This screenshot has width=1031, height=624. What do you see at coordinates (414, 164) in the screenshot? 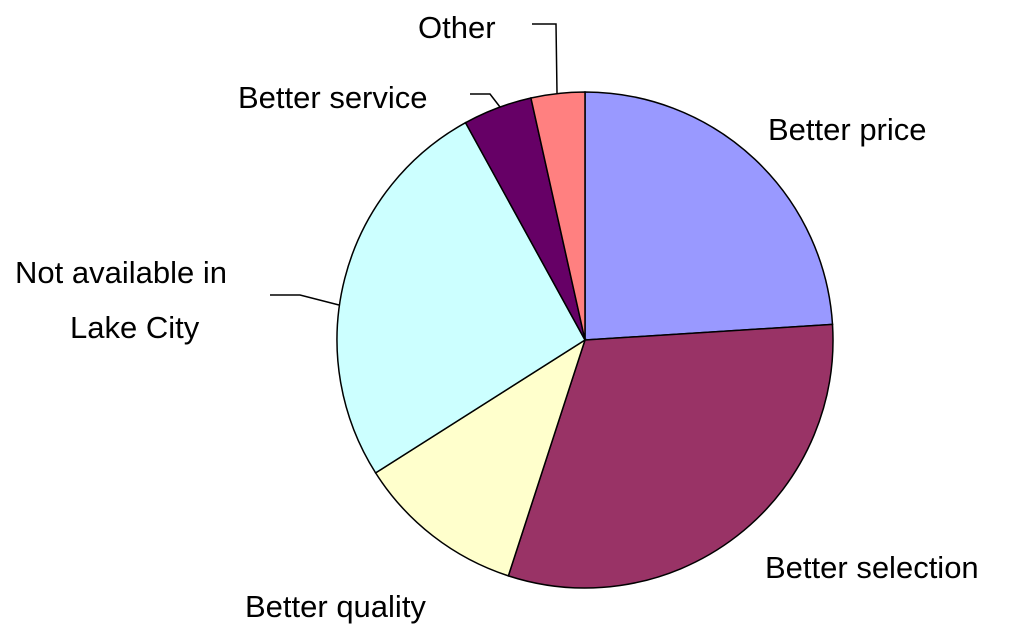
I see `leader-lines` at bounding box center [414, 164].